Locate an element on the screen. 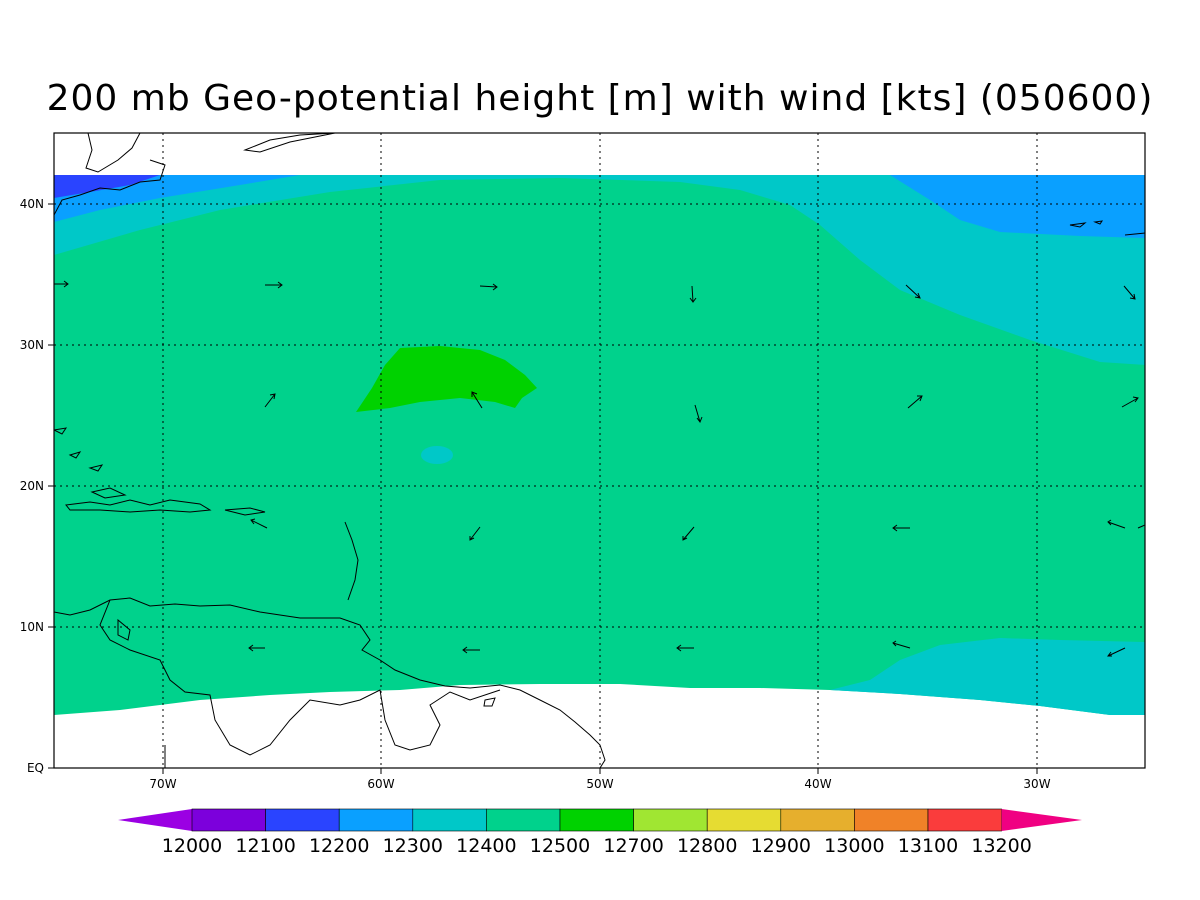 The width and height of the screenshot is (1200, 900). lat-label: EQ is located at coordinates (35, 768).